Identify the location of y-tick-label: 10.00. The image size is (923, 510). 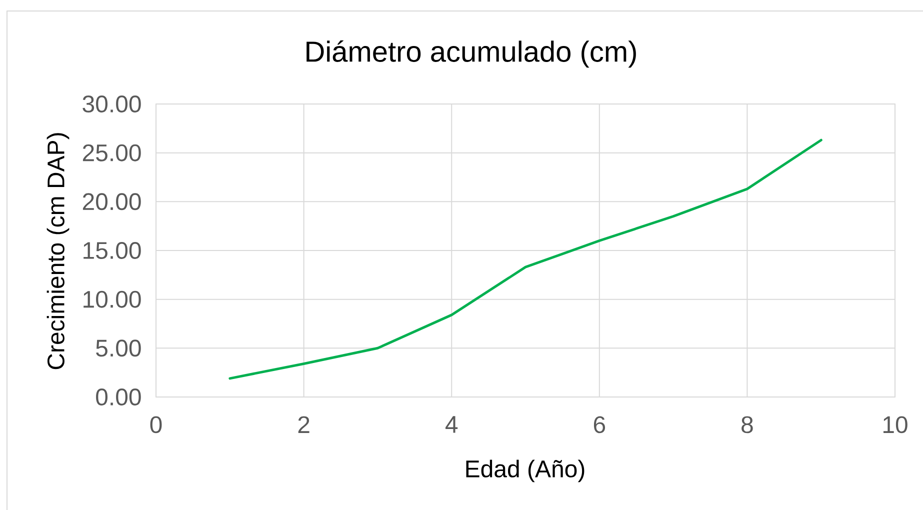
(112, 299).